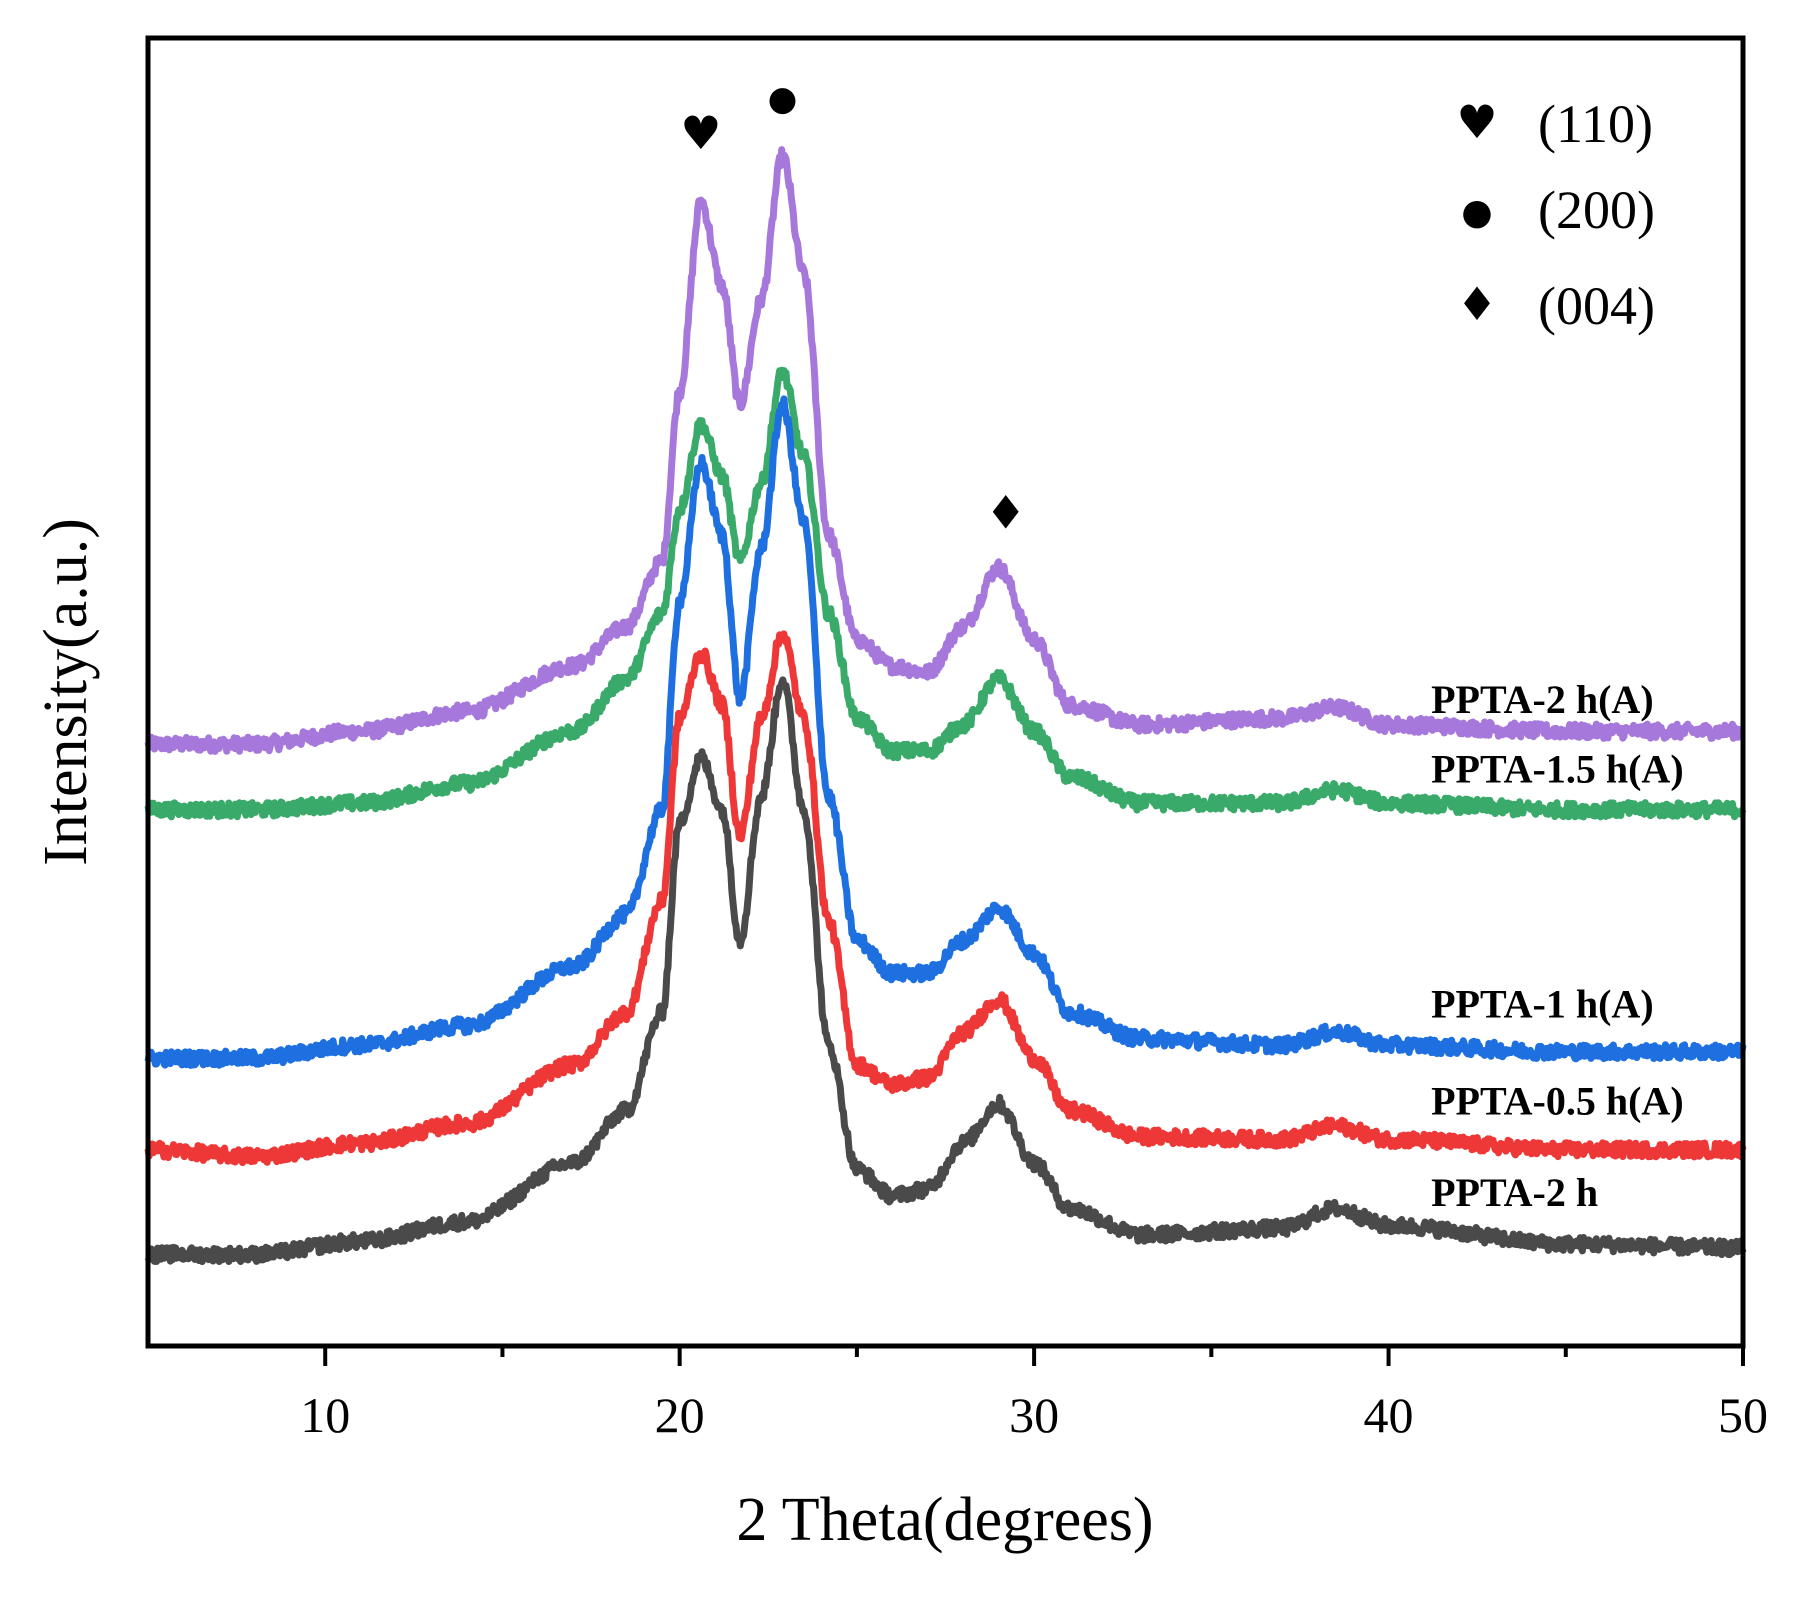 The width and height of the screenshot is (1793, 1606). I want to click on legend-heart-icon: ♥, so click(1476, 122).